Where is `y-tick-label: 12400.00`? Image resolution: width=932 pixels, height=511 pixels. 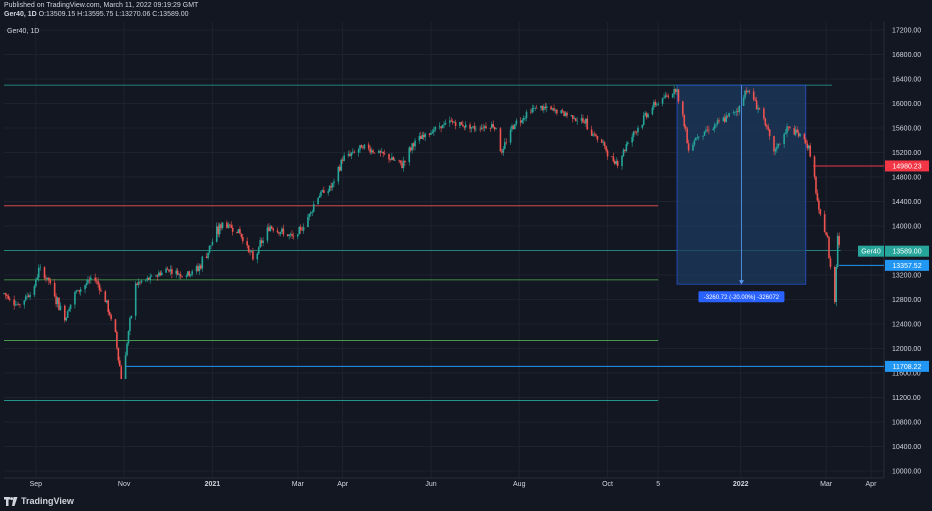
y-tick-label: 12400.00 is located at coordinates (906, 325).